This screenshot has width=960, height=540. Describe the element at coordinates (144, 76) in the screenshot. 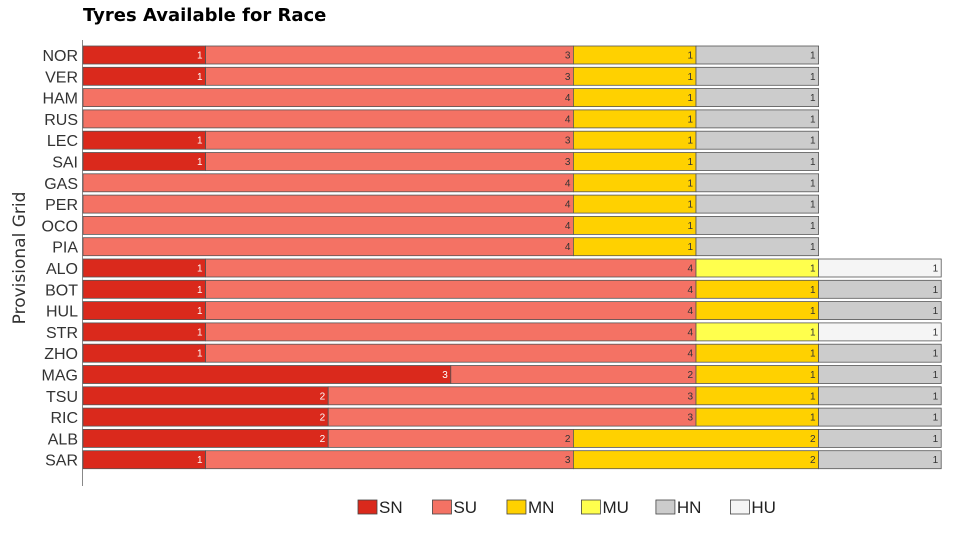

I see `bar-ver-sn` at that location.